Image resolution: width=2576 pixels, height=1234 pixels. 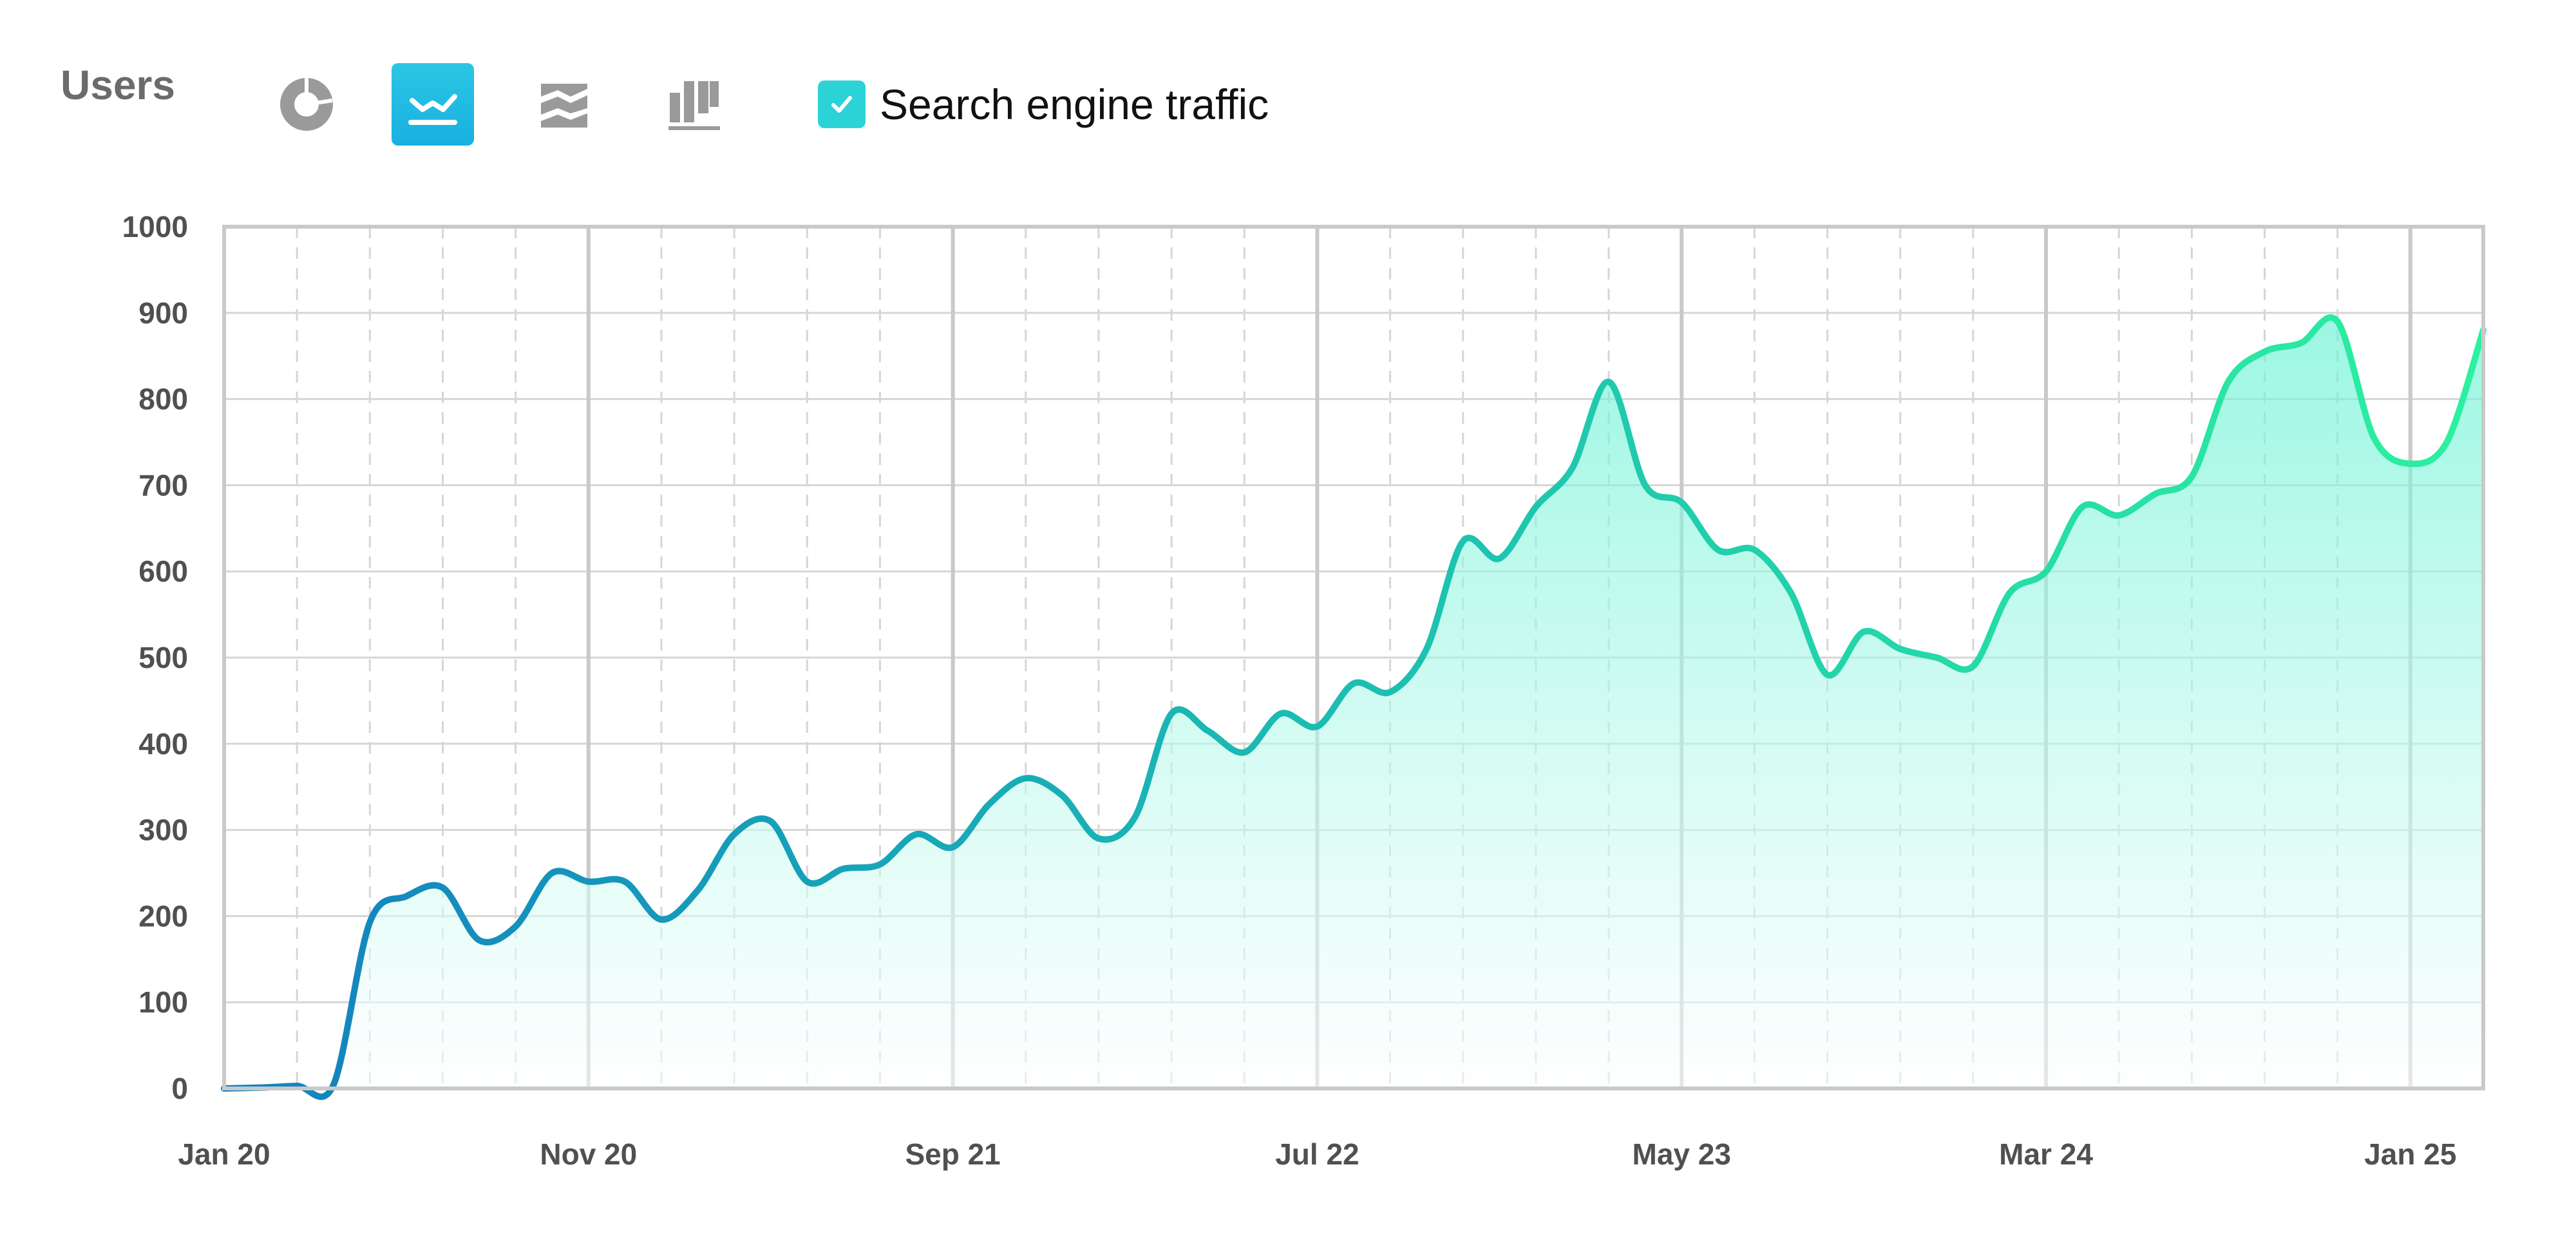 I want to click on y-axis-ticks: 0 100 200 300 400 500 600 700 800 900 1000, so click(x=155, y=657).